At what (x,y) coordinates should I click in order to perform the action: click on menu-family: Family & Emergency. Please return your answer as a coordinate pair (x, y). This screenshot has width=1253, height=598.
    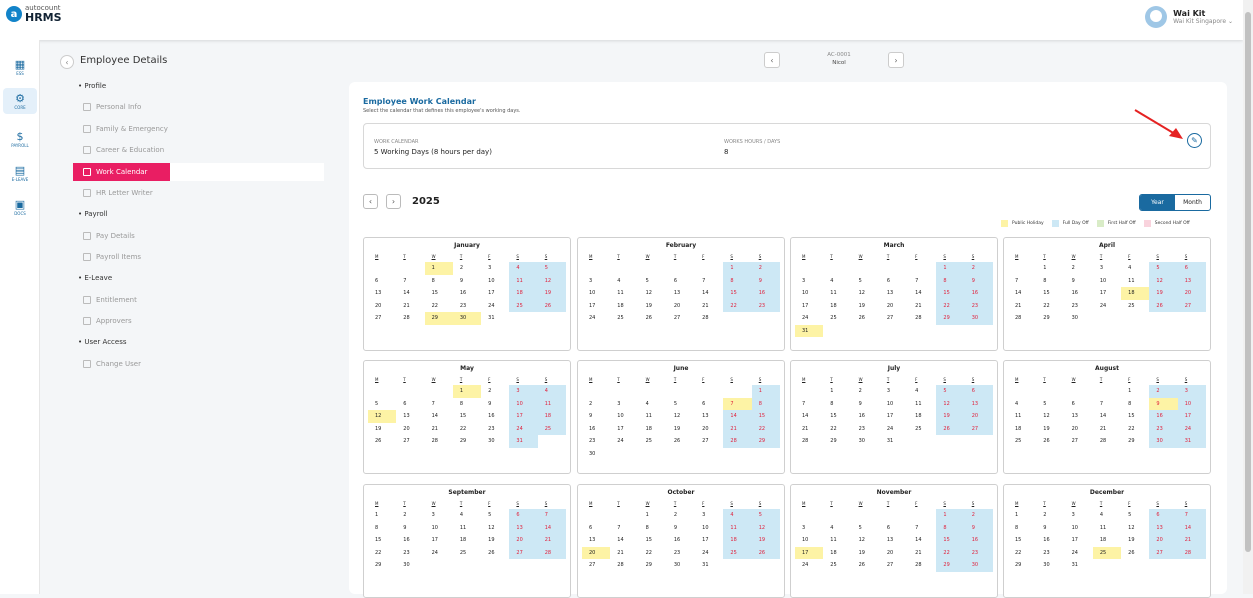
    Looking at the image, I should click on (125, 129).